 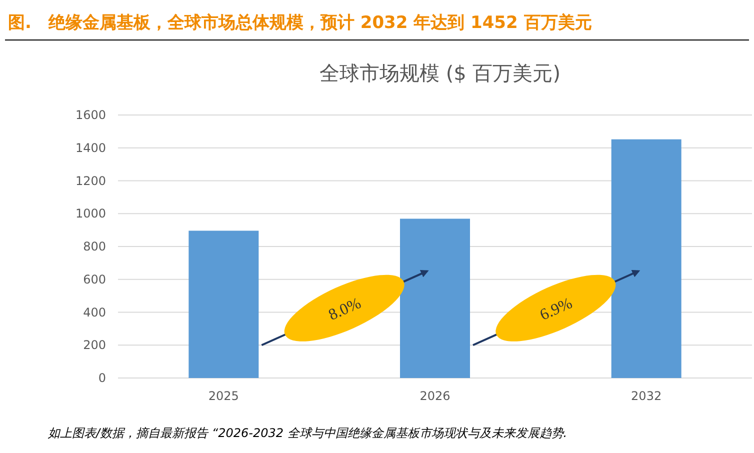 What do you see at coordinates (90, 147) in the screenshot?
I see `y-tick-label: 1400` at bounding box center [90, 147].